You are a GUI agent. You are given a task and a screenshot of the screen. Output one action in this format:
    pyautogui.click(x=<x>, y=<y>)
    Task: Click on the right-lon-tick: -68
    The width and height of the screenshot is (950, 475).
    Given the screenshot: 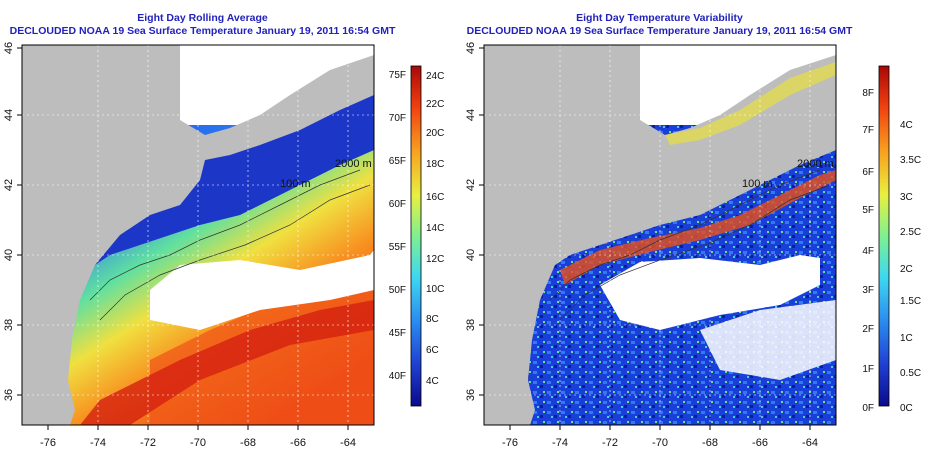 What is the action you would take?
    pyautogui.click(x=710, y=443)
    